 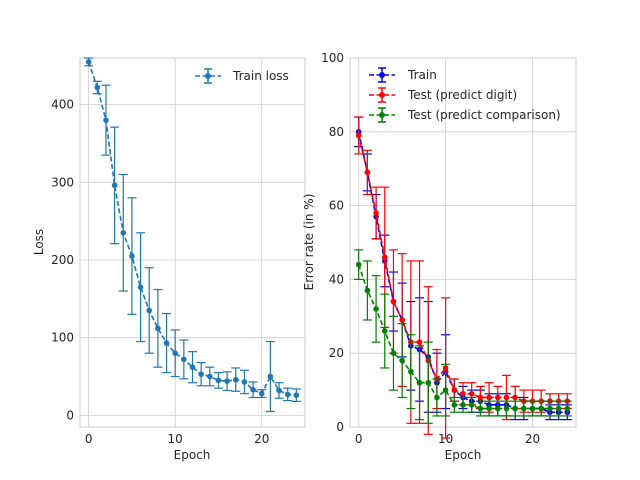 What do you see at coordinates (532, 439) in the screenshot?
I see `error-x-tick-label: 20` at bounding box center [532, 439].